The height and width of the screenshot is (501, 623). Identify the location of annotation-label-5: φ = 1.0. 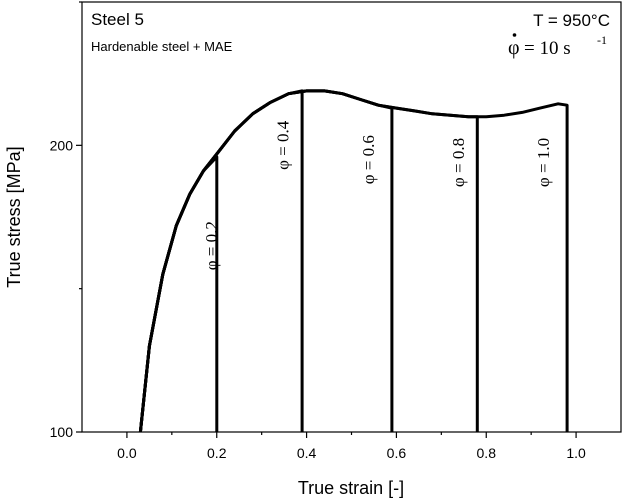
(543, 162).